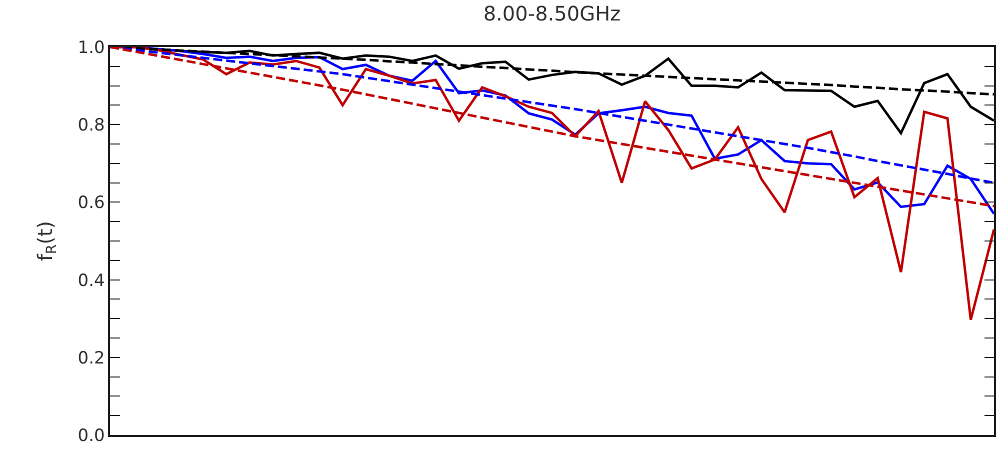  What do you see at coordinates (552, 14) in the screenshot?
I see `chart-title: 8.00-8.50GHz` at bounding box center [552, 14].